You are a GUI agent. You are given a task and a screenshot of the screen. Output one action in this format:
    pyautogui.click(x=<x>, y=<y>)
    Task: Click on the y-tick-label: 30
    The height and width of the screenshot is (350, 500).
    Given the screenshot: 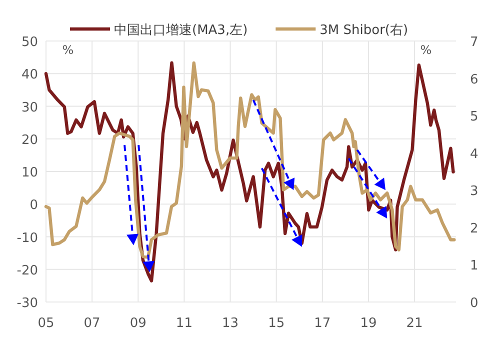 What is the action you would take?
    pyautogui.click(x=29, y=108)
    